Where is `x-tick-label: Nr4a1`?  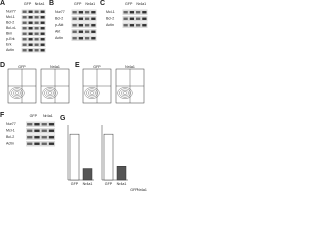
x-tick-label: Nr4a1 is located at coordinates (88, 184).